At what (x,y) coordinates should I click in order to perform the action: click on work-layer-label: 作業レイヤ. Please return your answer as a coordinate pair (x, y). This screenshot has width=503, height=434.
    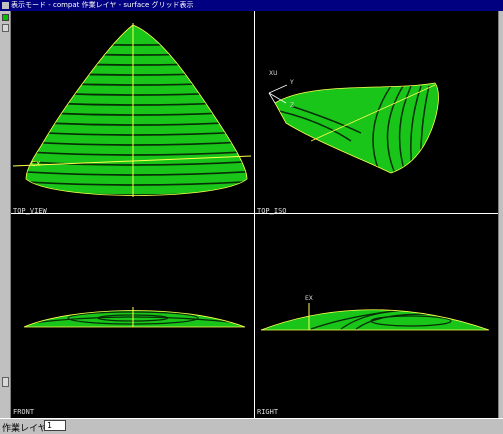
    Looking at the image, I should click on (24, 429).